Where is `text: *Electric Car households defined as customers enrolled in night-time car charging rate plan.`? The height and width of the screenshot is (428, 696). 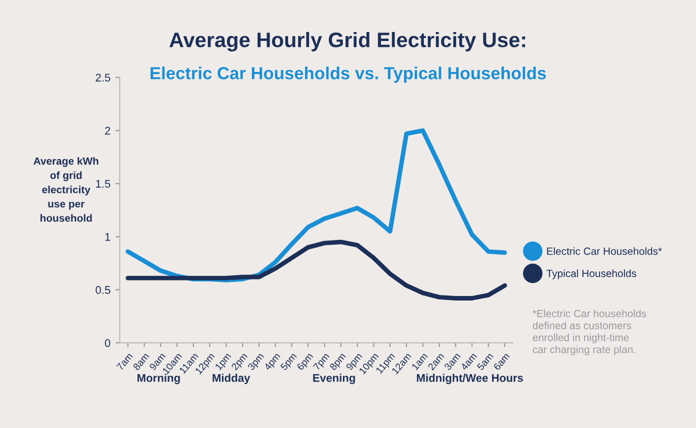
text: *Electric Car households defined as customers enrolled in night-time car charging rate plan. is located at coordinates (589, 333).